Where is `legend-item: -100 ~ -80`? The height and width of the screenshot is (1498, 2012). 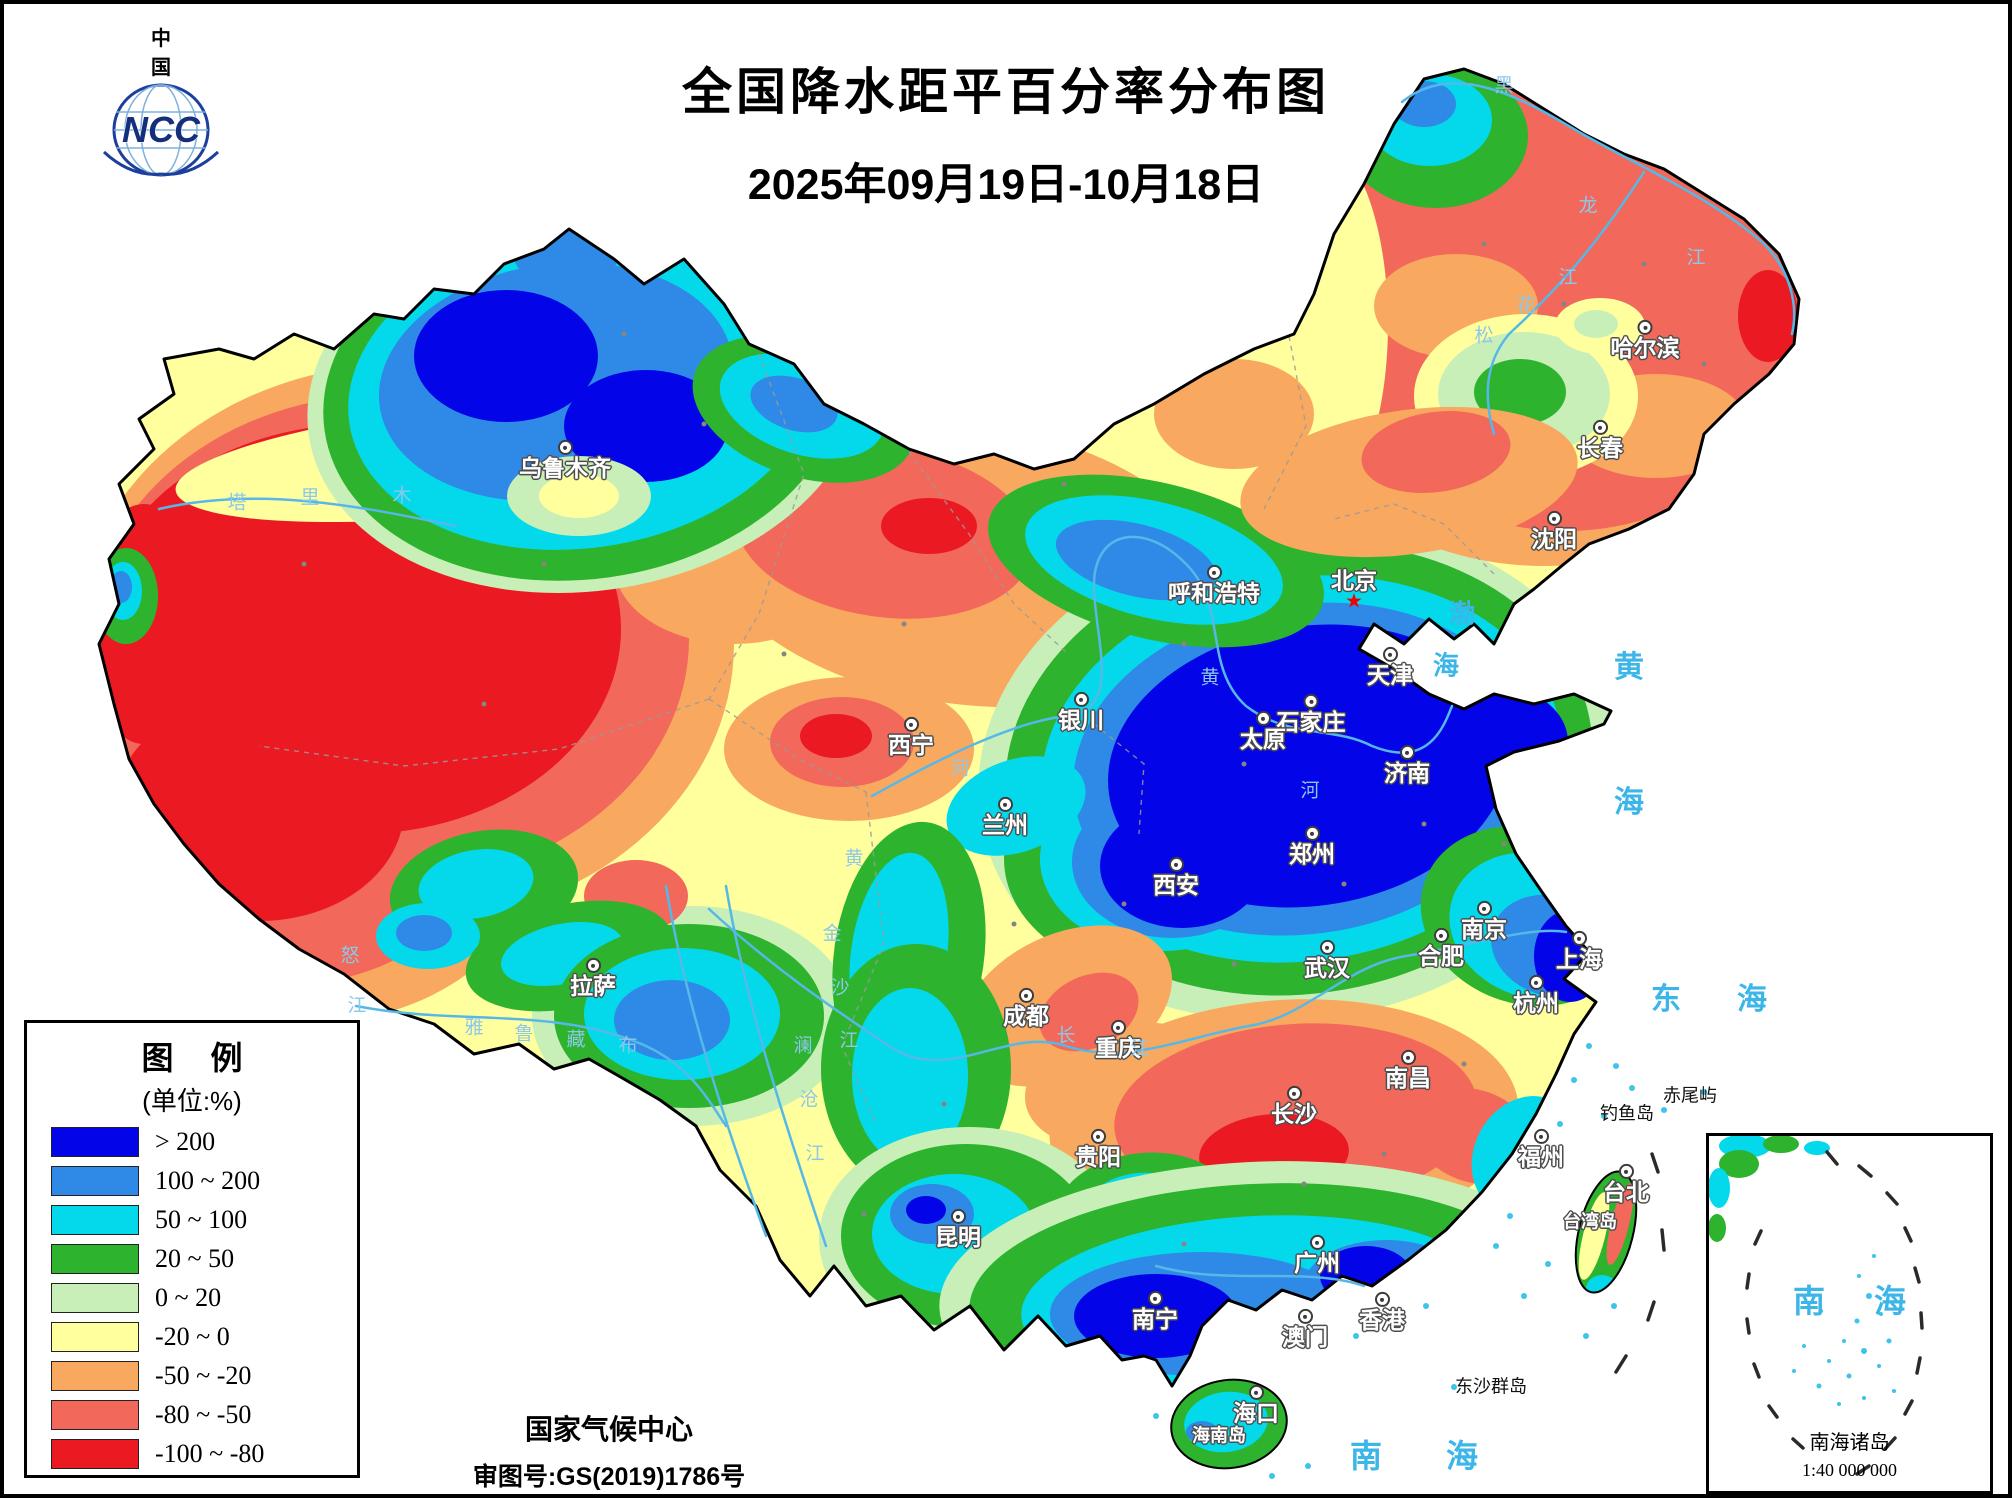
legend-item: -100 ~ -80 is located at coordinates (204, 1454).